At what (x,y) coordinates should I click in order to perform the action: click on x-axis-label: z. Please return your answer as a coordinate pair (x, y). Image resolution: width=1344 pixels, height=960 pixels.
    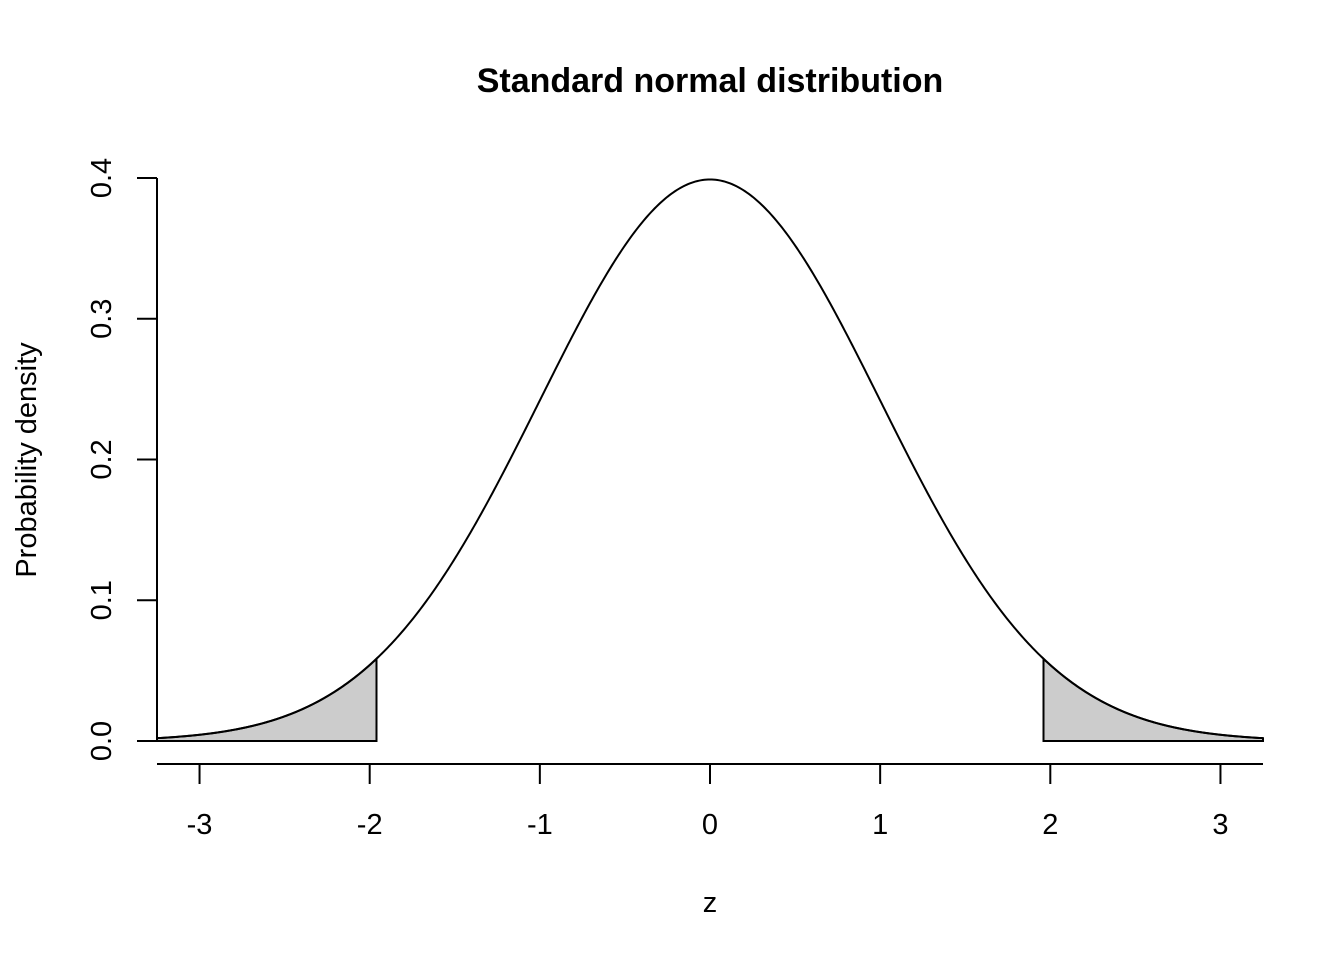
    Looking at the image, I should click on (710, 903).